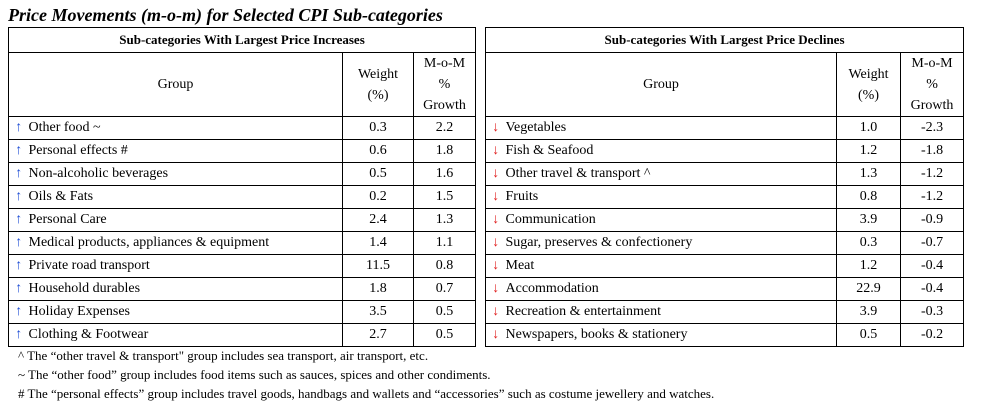  Describe the element at coordinates (671, 197) in the screenshot. I see `group-cell: Fruits` at that location.